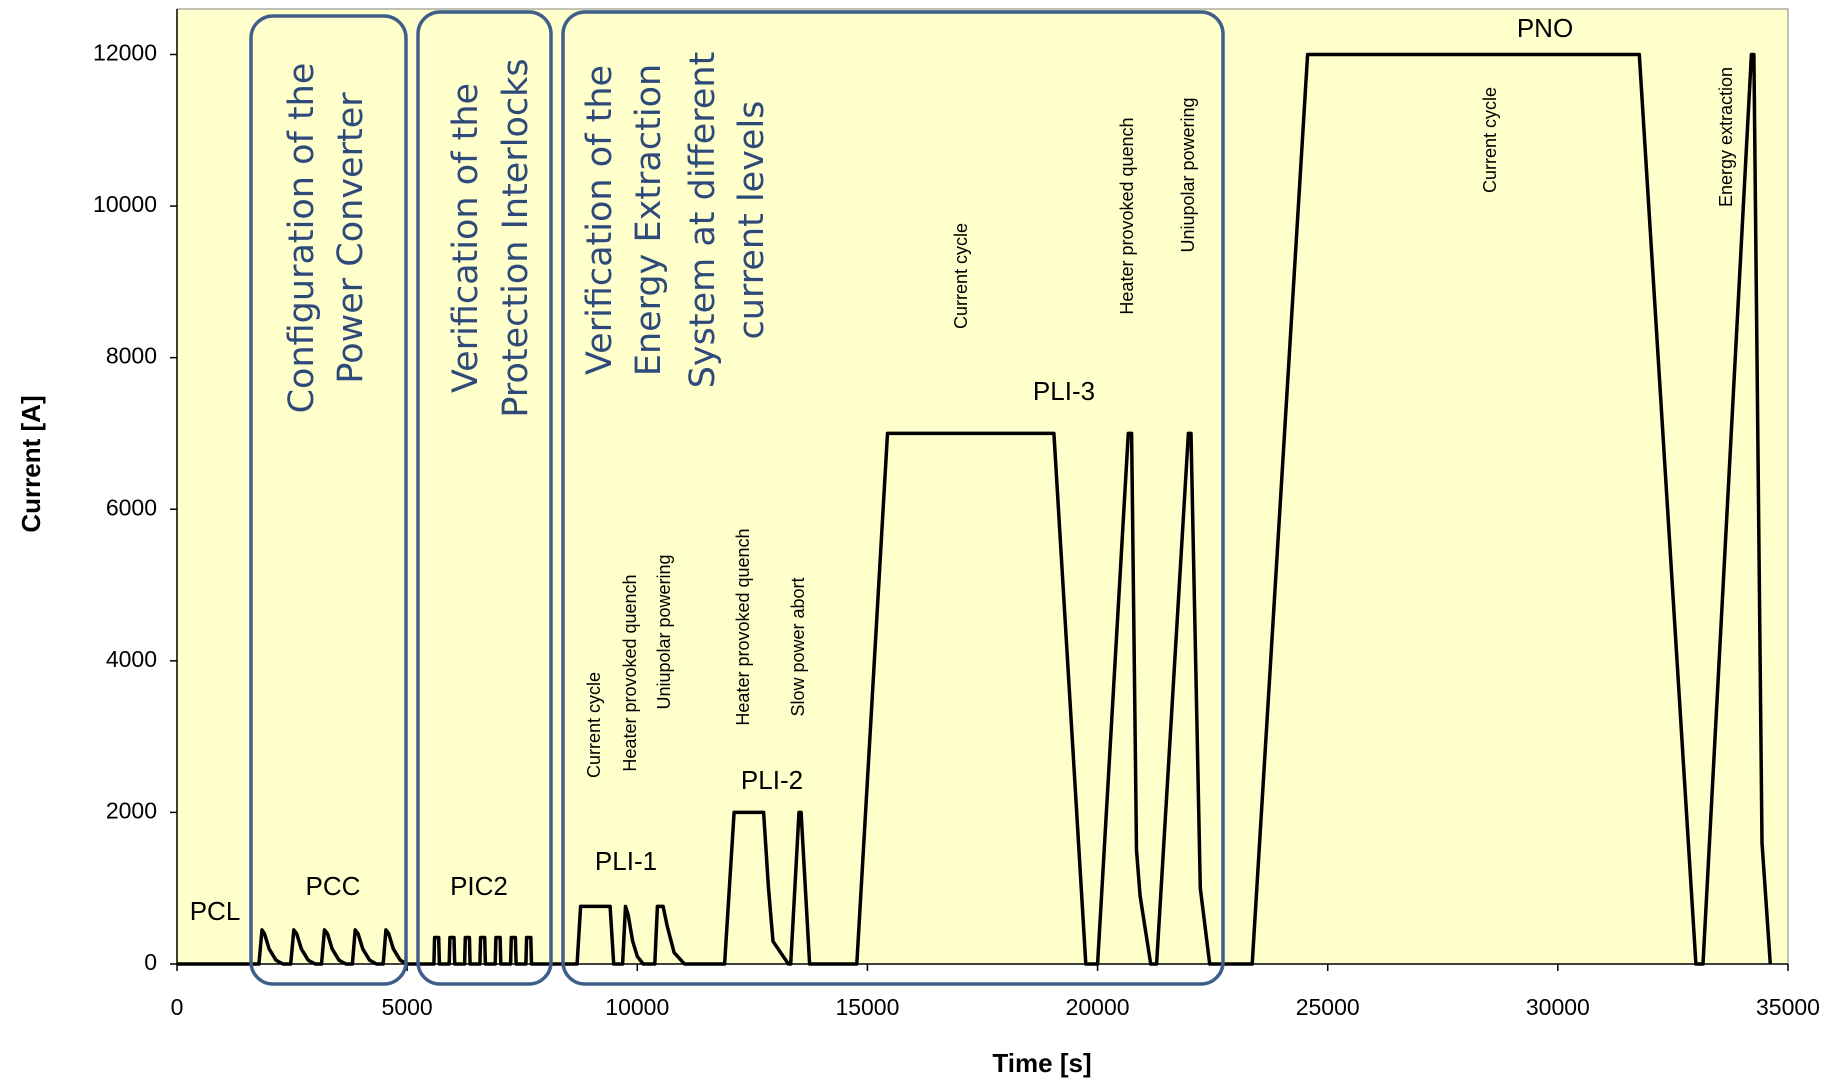 The image size is (1830, 1091). What do you see at coordinates (1328, 1007) in the screenshot?
I see `x-tick-label: 25000` at bounding box center [1328, 1007].